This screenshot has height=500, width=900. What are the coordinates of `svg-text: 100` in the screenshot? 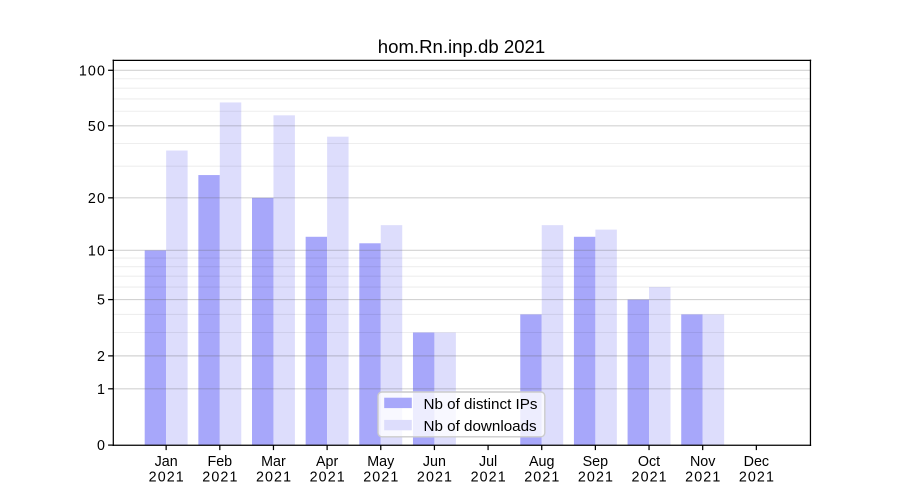 It's located at (92, 71).